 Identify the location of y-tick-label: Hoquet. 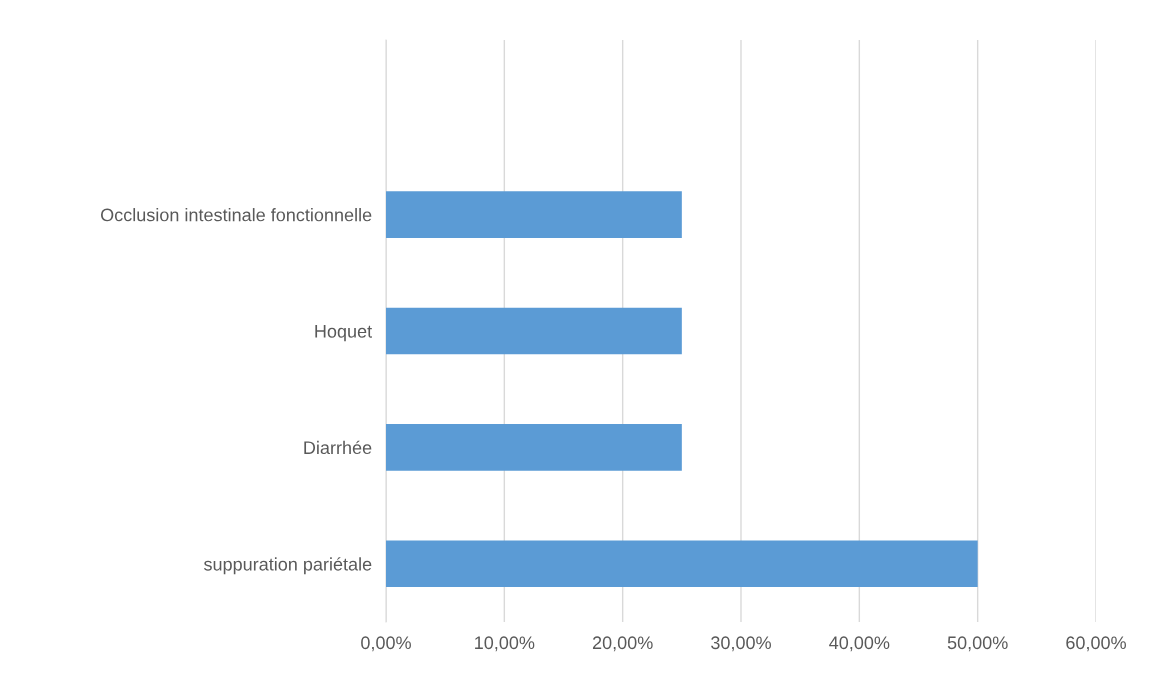
(343, 333).